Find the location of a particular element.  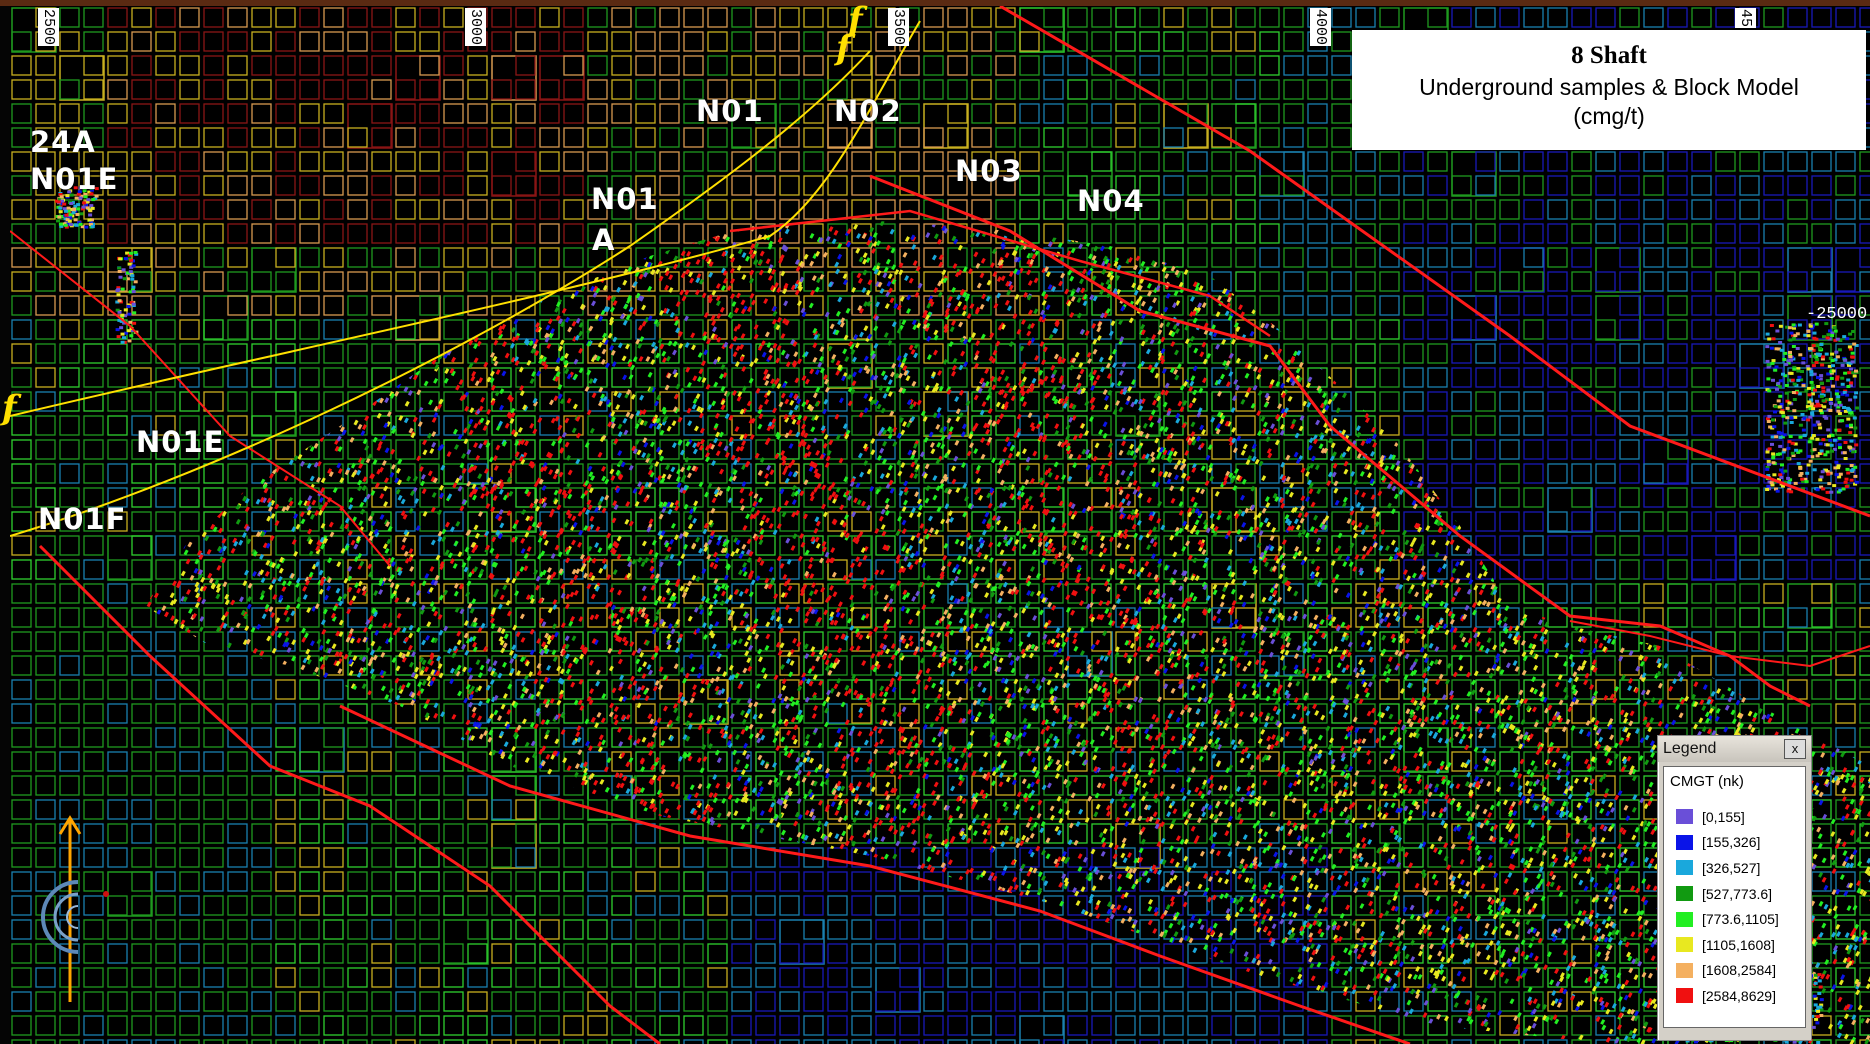

left-border is located at coordinates (5, 525).